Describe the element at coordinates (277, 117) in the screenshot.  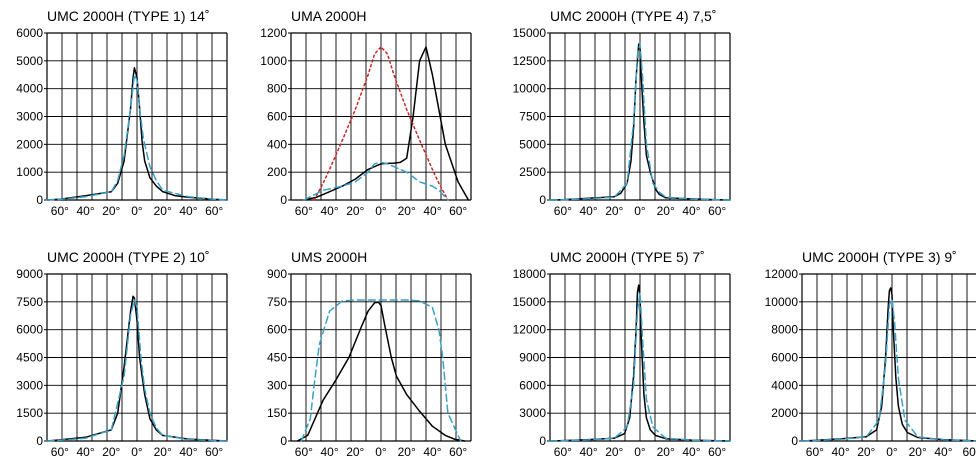
I see `y-tick-label: 600` at that location.